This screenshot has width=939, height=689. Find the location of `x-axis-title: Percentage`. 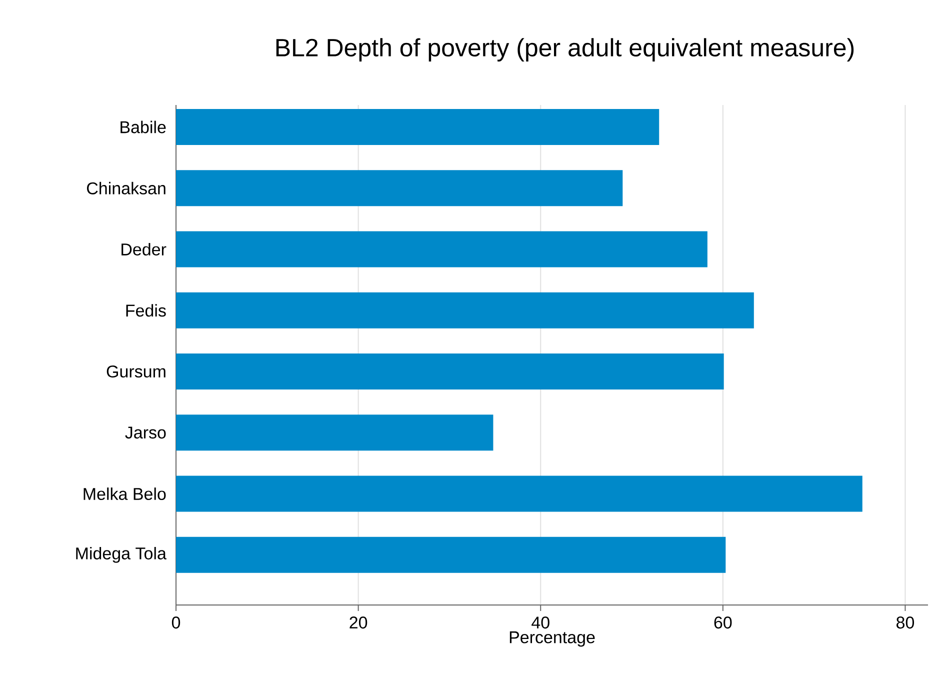

x-axis-title: Percentage is located at coordinates (552, 639).